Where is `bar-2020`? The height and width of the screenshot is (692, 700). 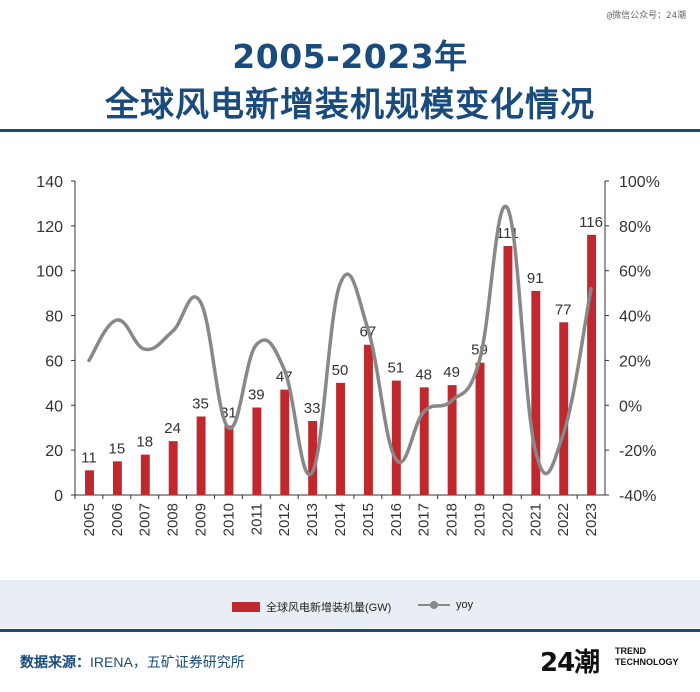
bar-2020 is located at coordinates (508, 370).